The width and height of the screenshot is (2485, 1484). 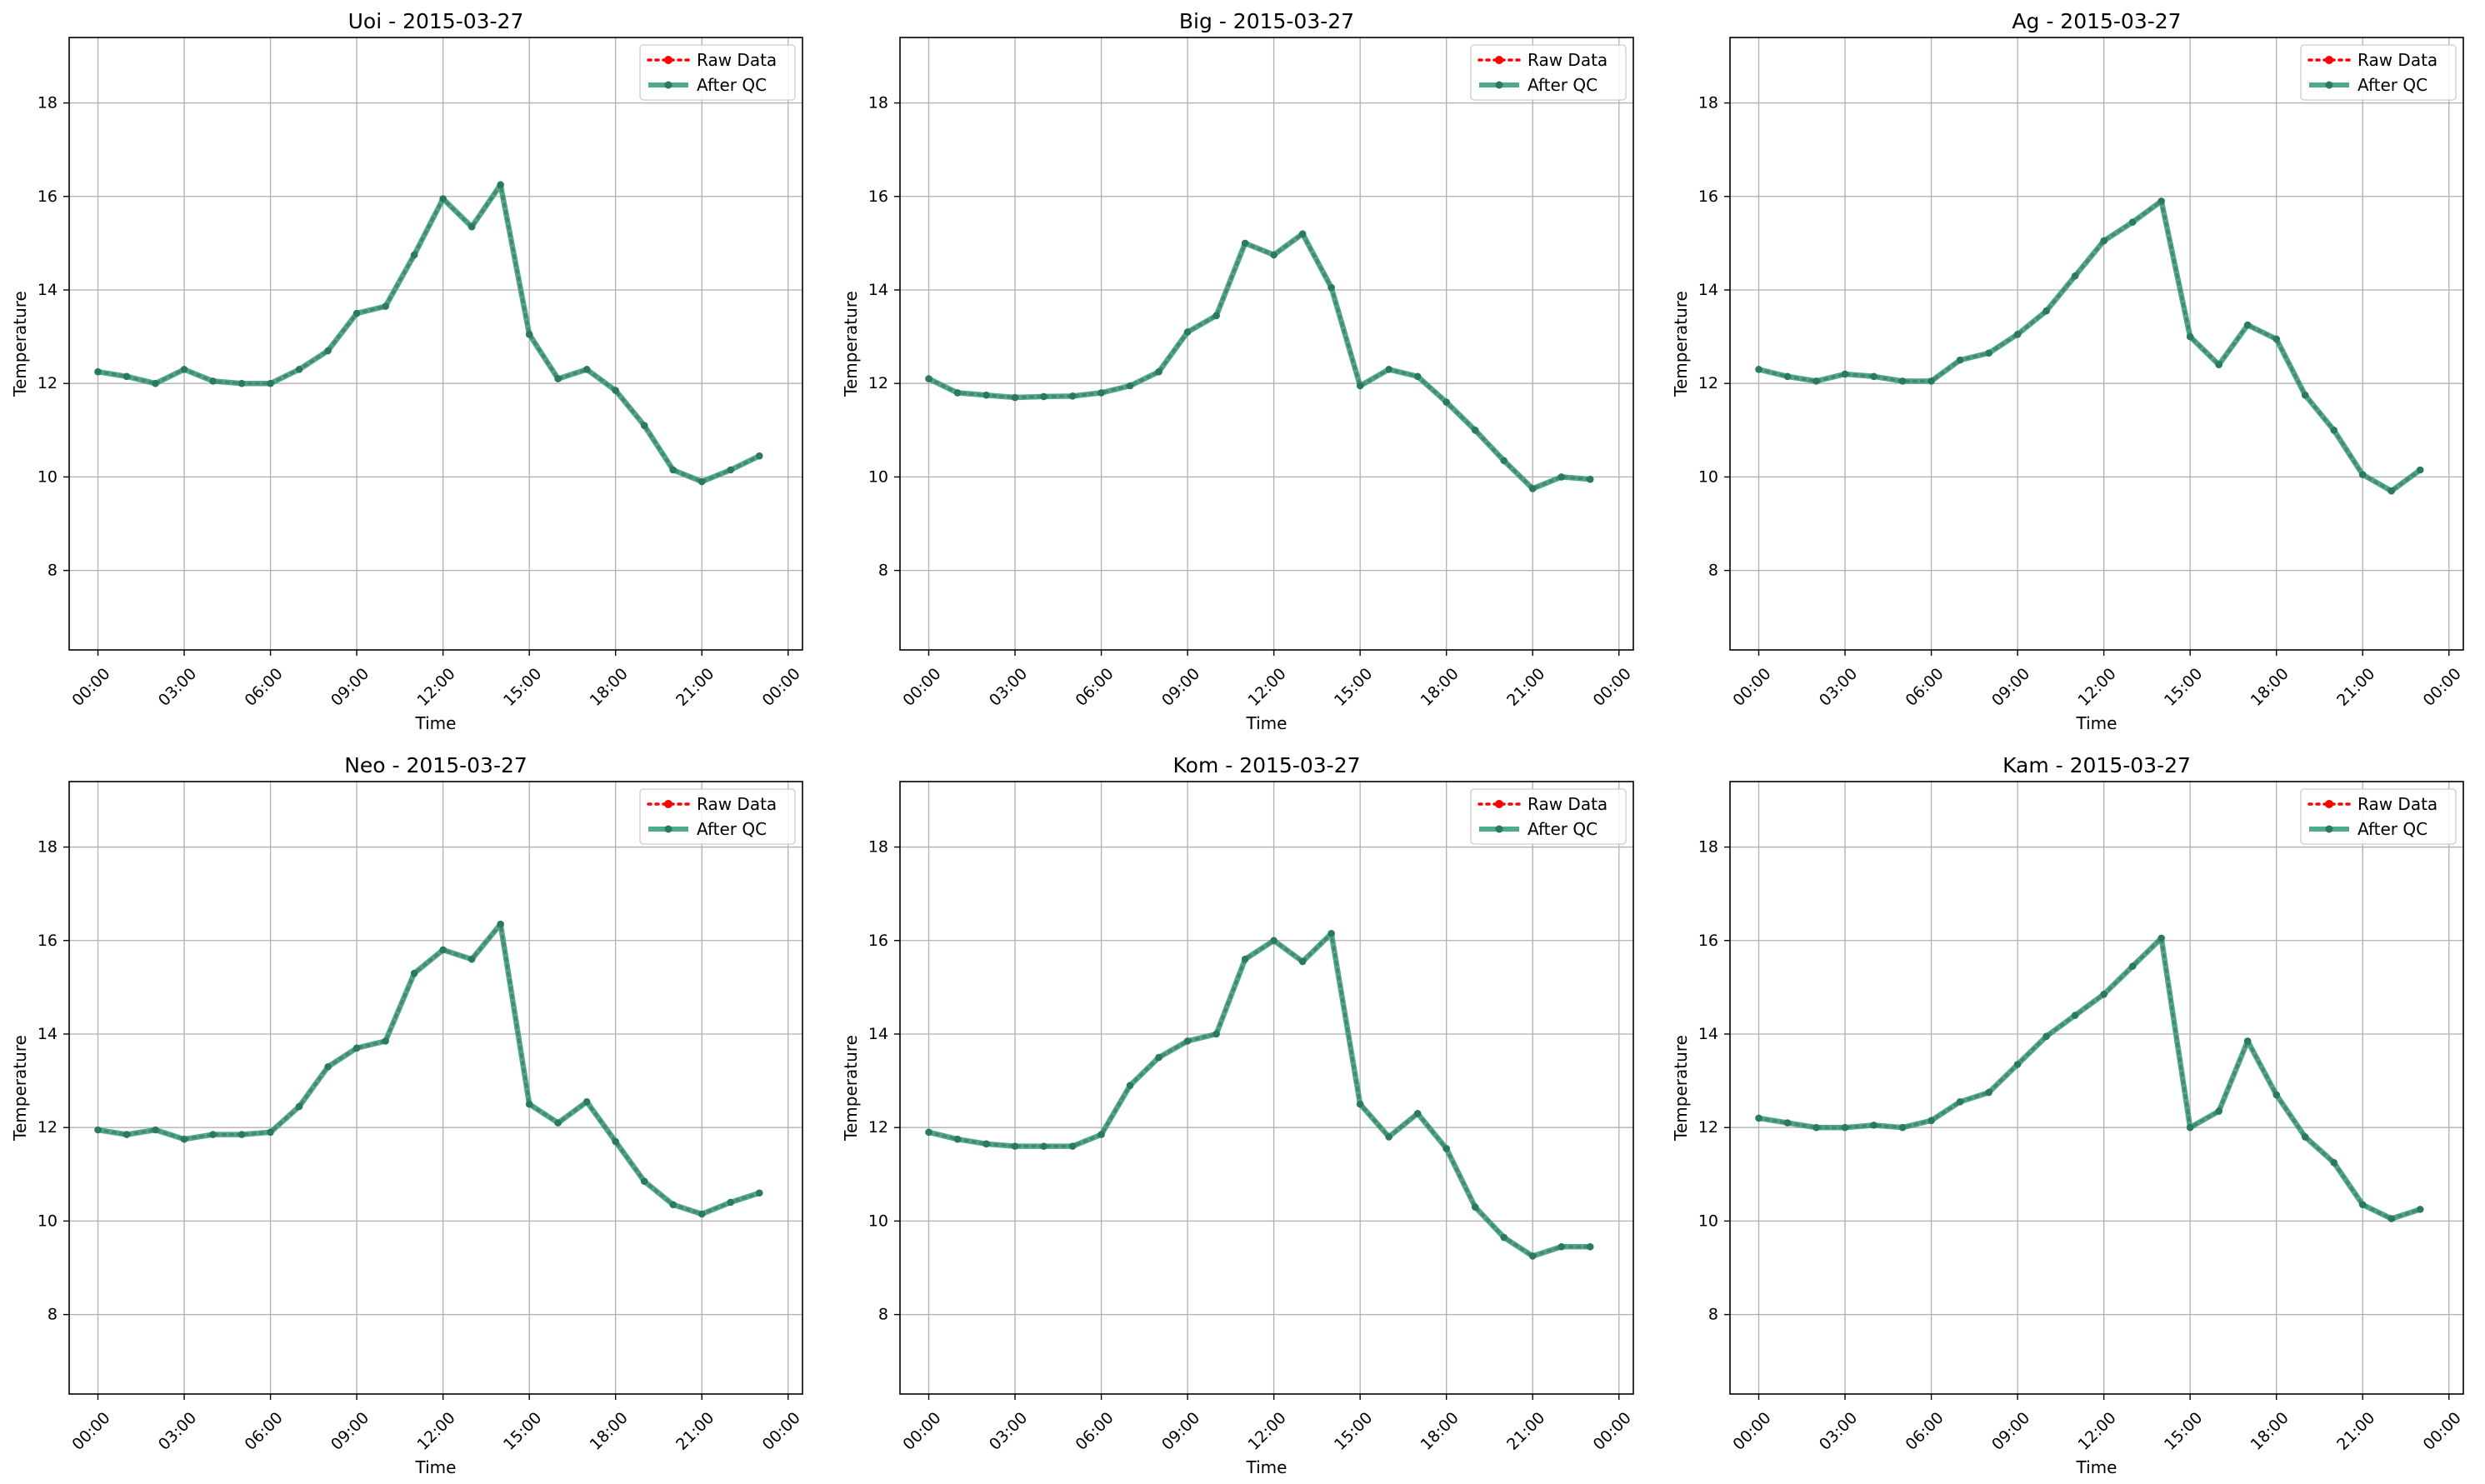 I want to click on x-tick-label: 18:00, so click(x=1440, y=1431).